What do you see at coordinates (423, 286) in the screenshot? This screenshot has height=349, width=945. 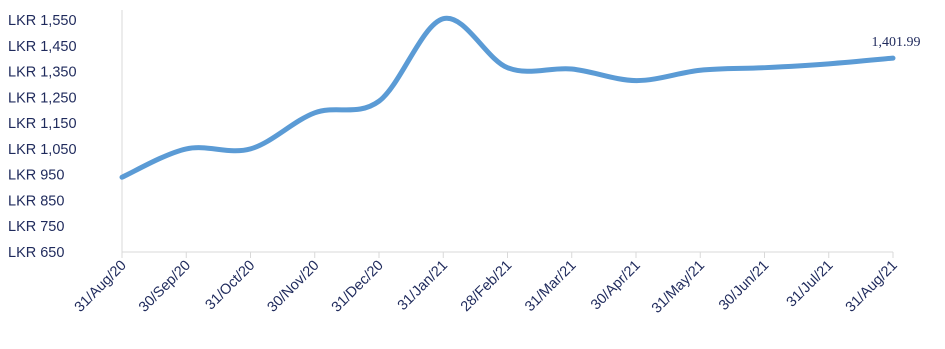 I see `x-tick-label: 31/Jan/21` at bounding box center [423, 286].